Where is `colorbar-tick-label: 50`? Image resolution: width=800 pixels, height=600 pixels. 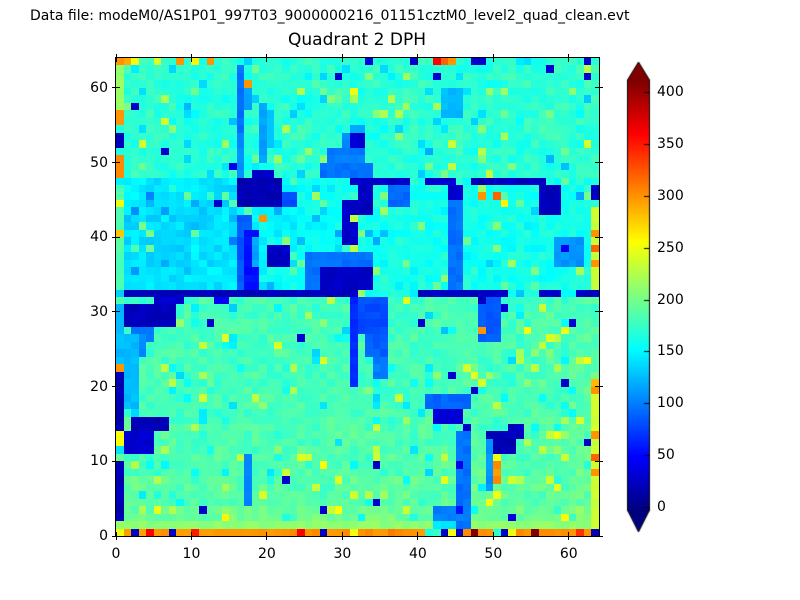
colorbar-tick-label: 50 is located at coordinates (666, 455).